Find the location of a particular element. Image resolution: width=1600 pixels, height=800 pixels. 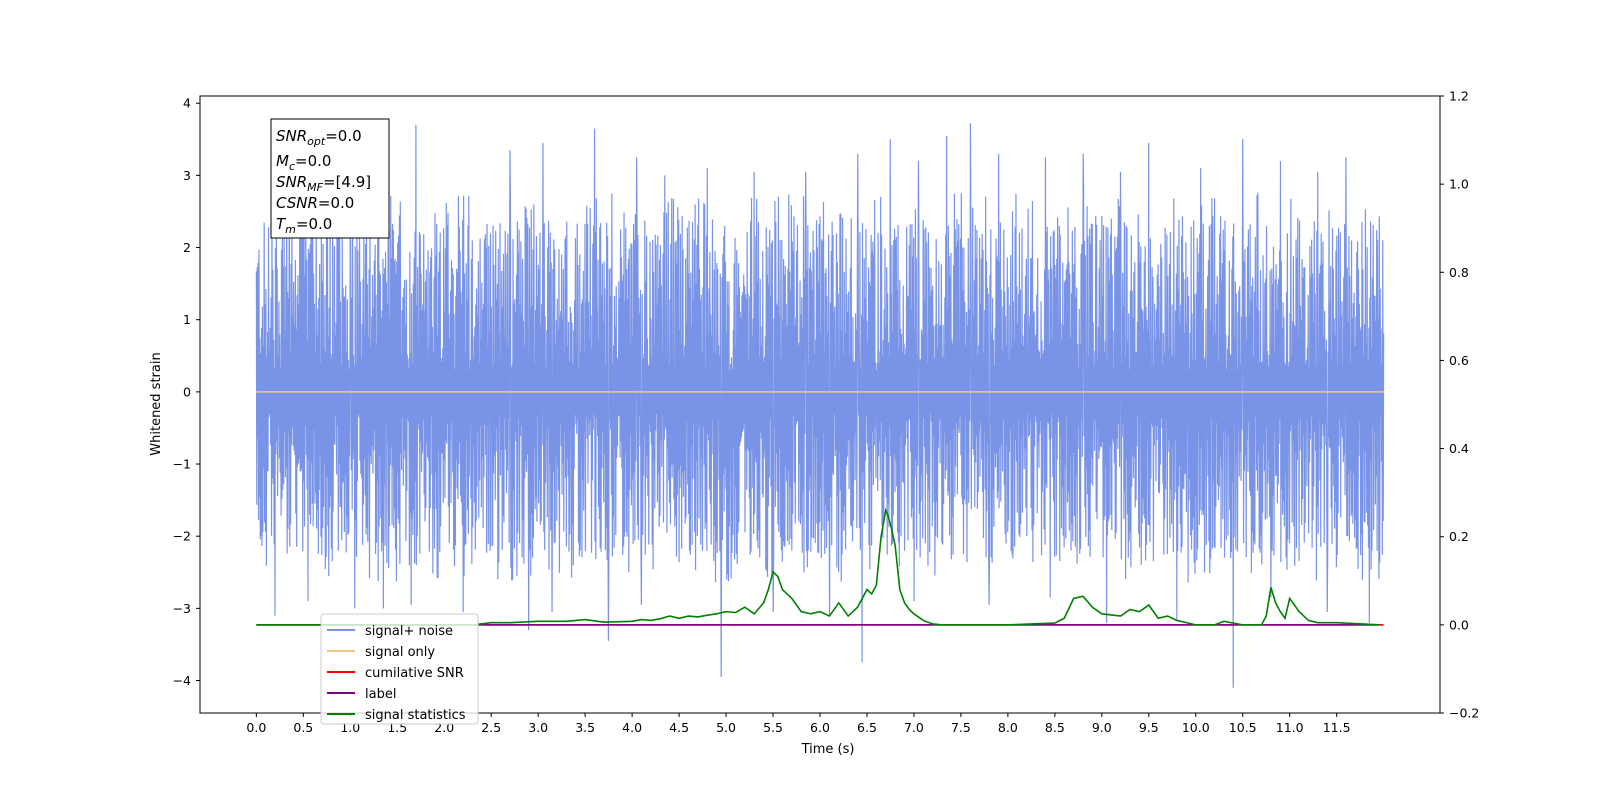

x-axis-label: Time (s) is located at coordinates (828, 749).